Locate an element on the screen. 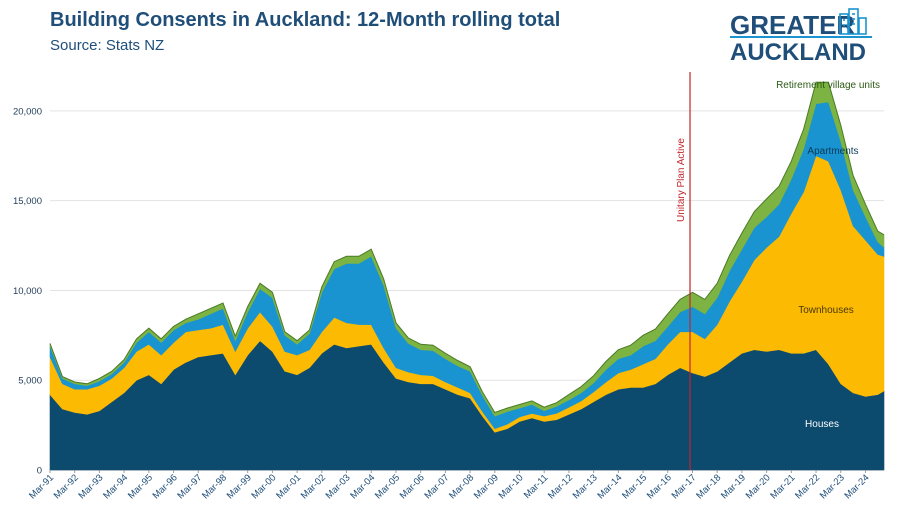 The width and height of the screenshot is (900, 521). y-axis: 0 5,000 10,000 15,000 20,000 is located at coordinates (27, 291).